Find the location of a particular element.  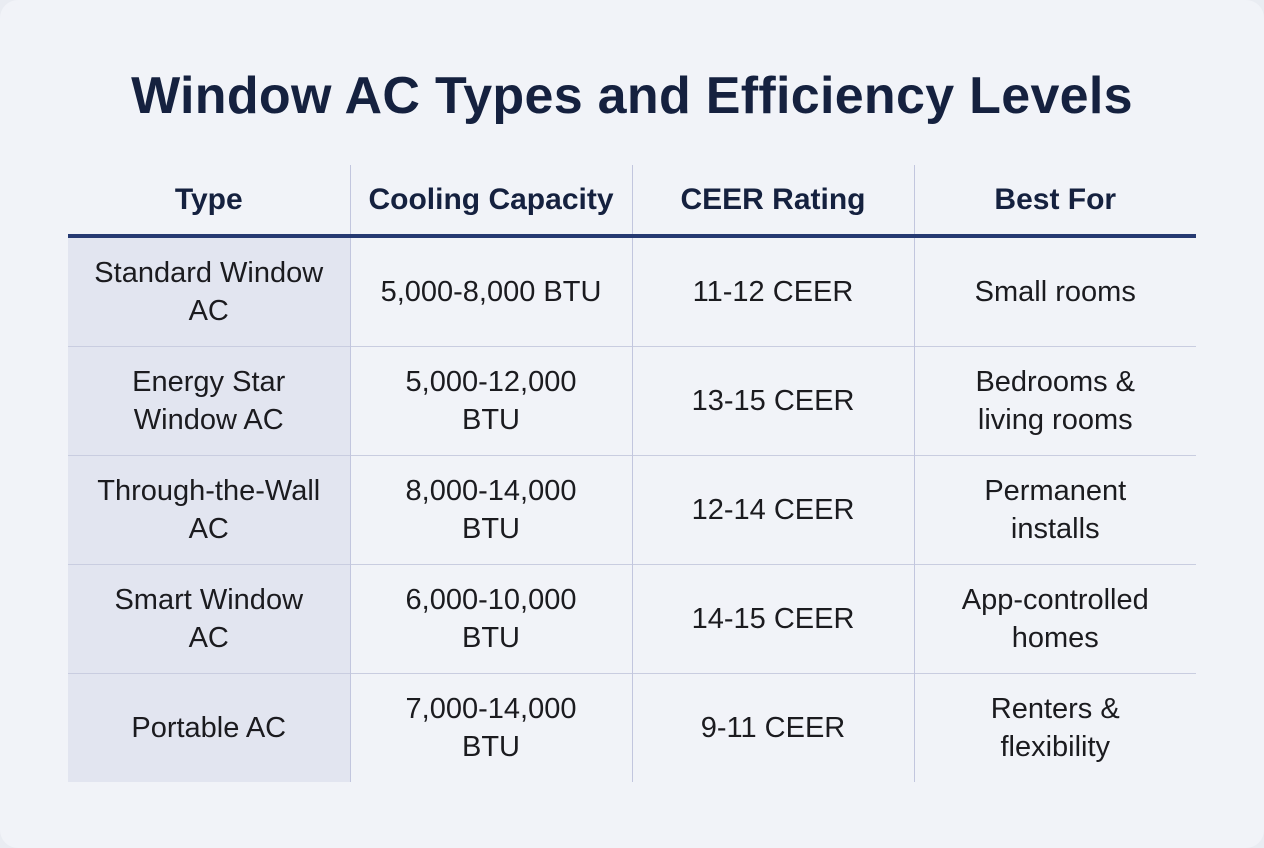

table-cell: Bedrooms & living rooms is located at coordinates (1054, 401).